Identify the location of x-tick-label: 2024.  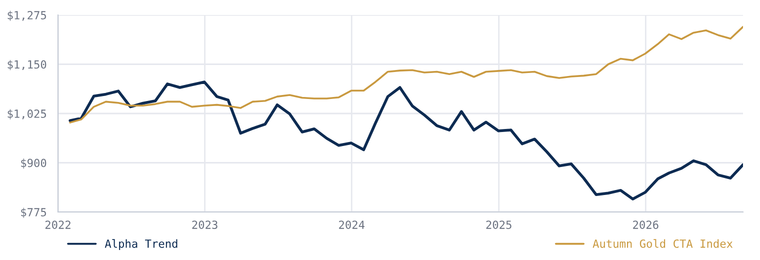
(351, 224).